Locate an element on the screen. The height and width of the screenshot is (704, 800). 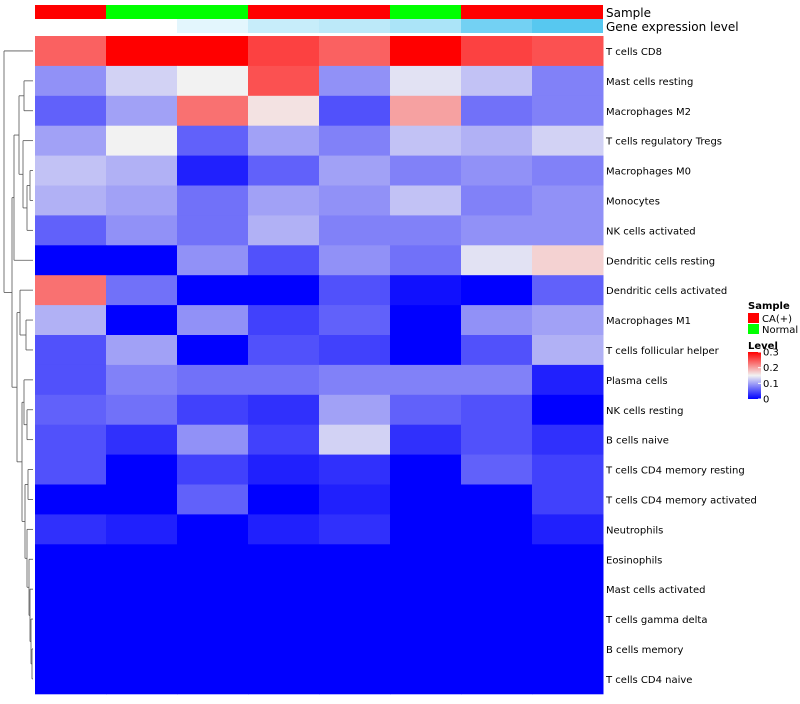
row-dendrogram is located at coordinates (18, 365).